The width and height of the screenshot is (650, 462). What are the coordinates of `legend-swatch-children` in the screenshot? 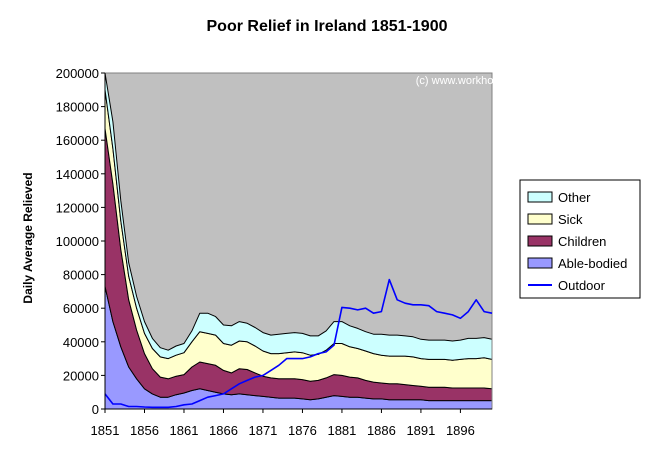 It's located at (540, 241).